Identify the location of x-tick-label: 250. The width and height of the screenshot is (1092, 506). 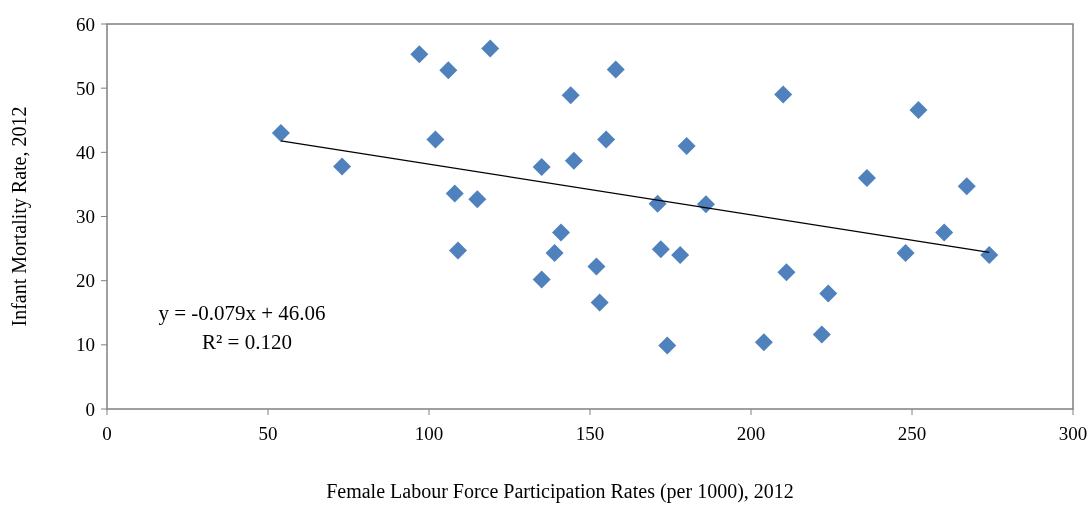
(912, 433).